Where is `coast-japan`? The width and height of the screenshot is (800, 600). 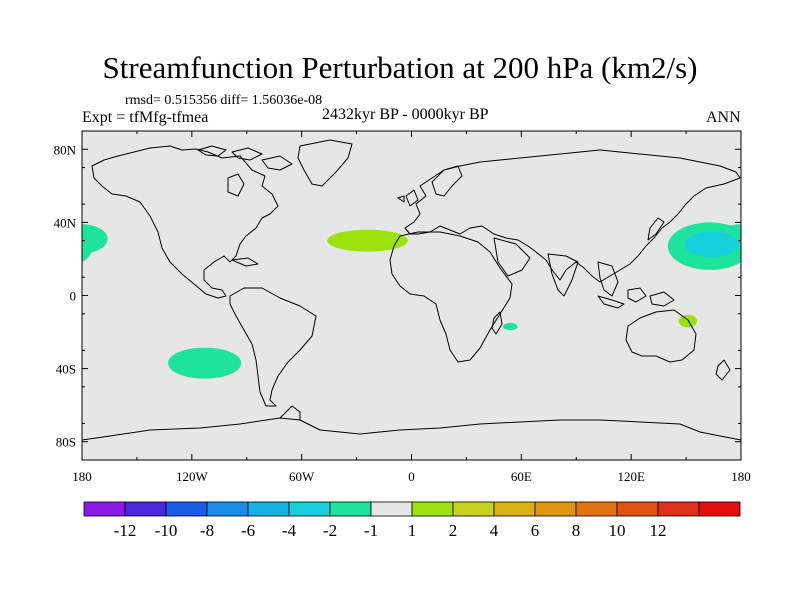
coast-japan is located at coordinates (656, 229).